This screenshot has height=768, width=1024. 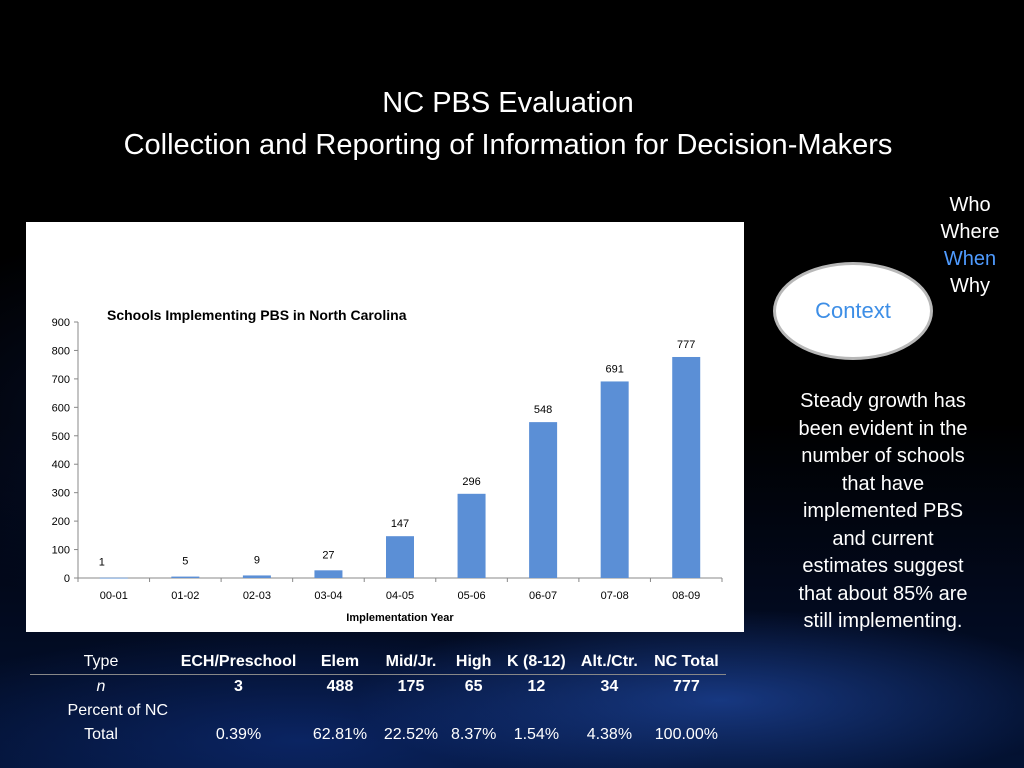 What do you see at coordinates (471, 596) in the screenshot?
I see `x-tick-label: 05-06` at bounding box center [471, 596].